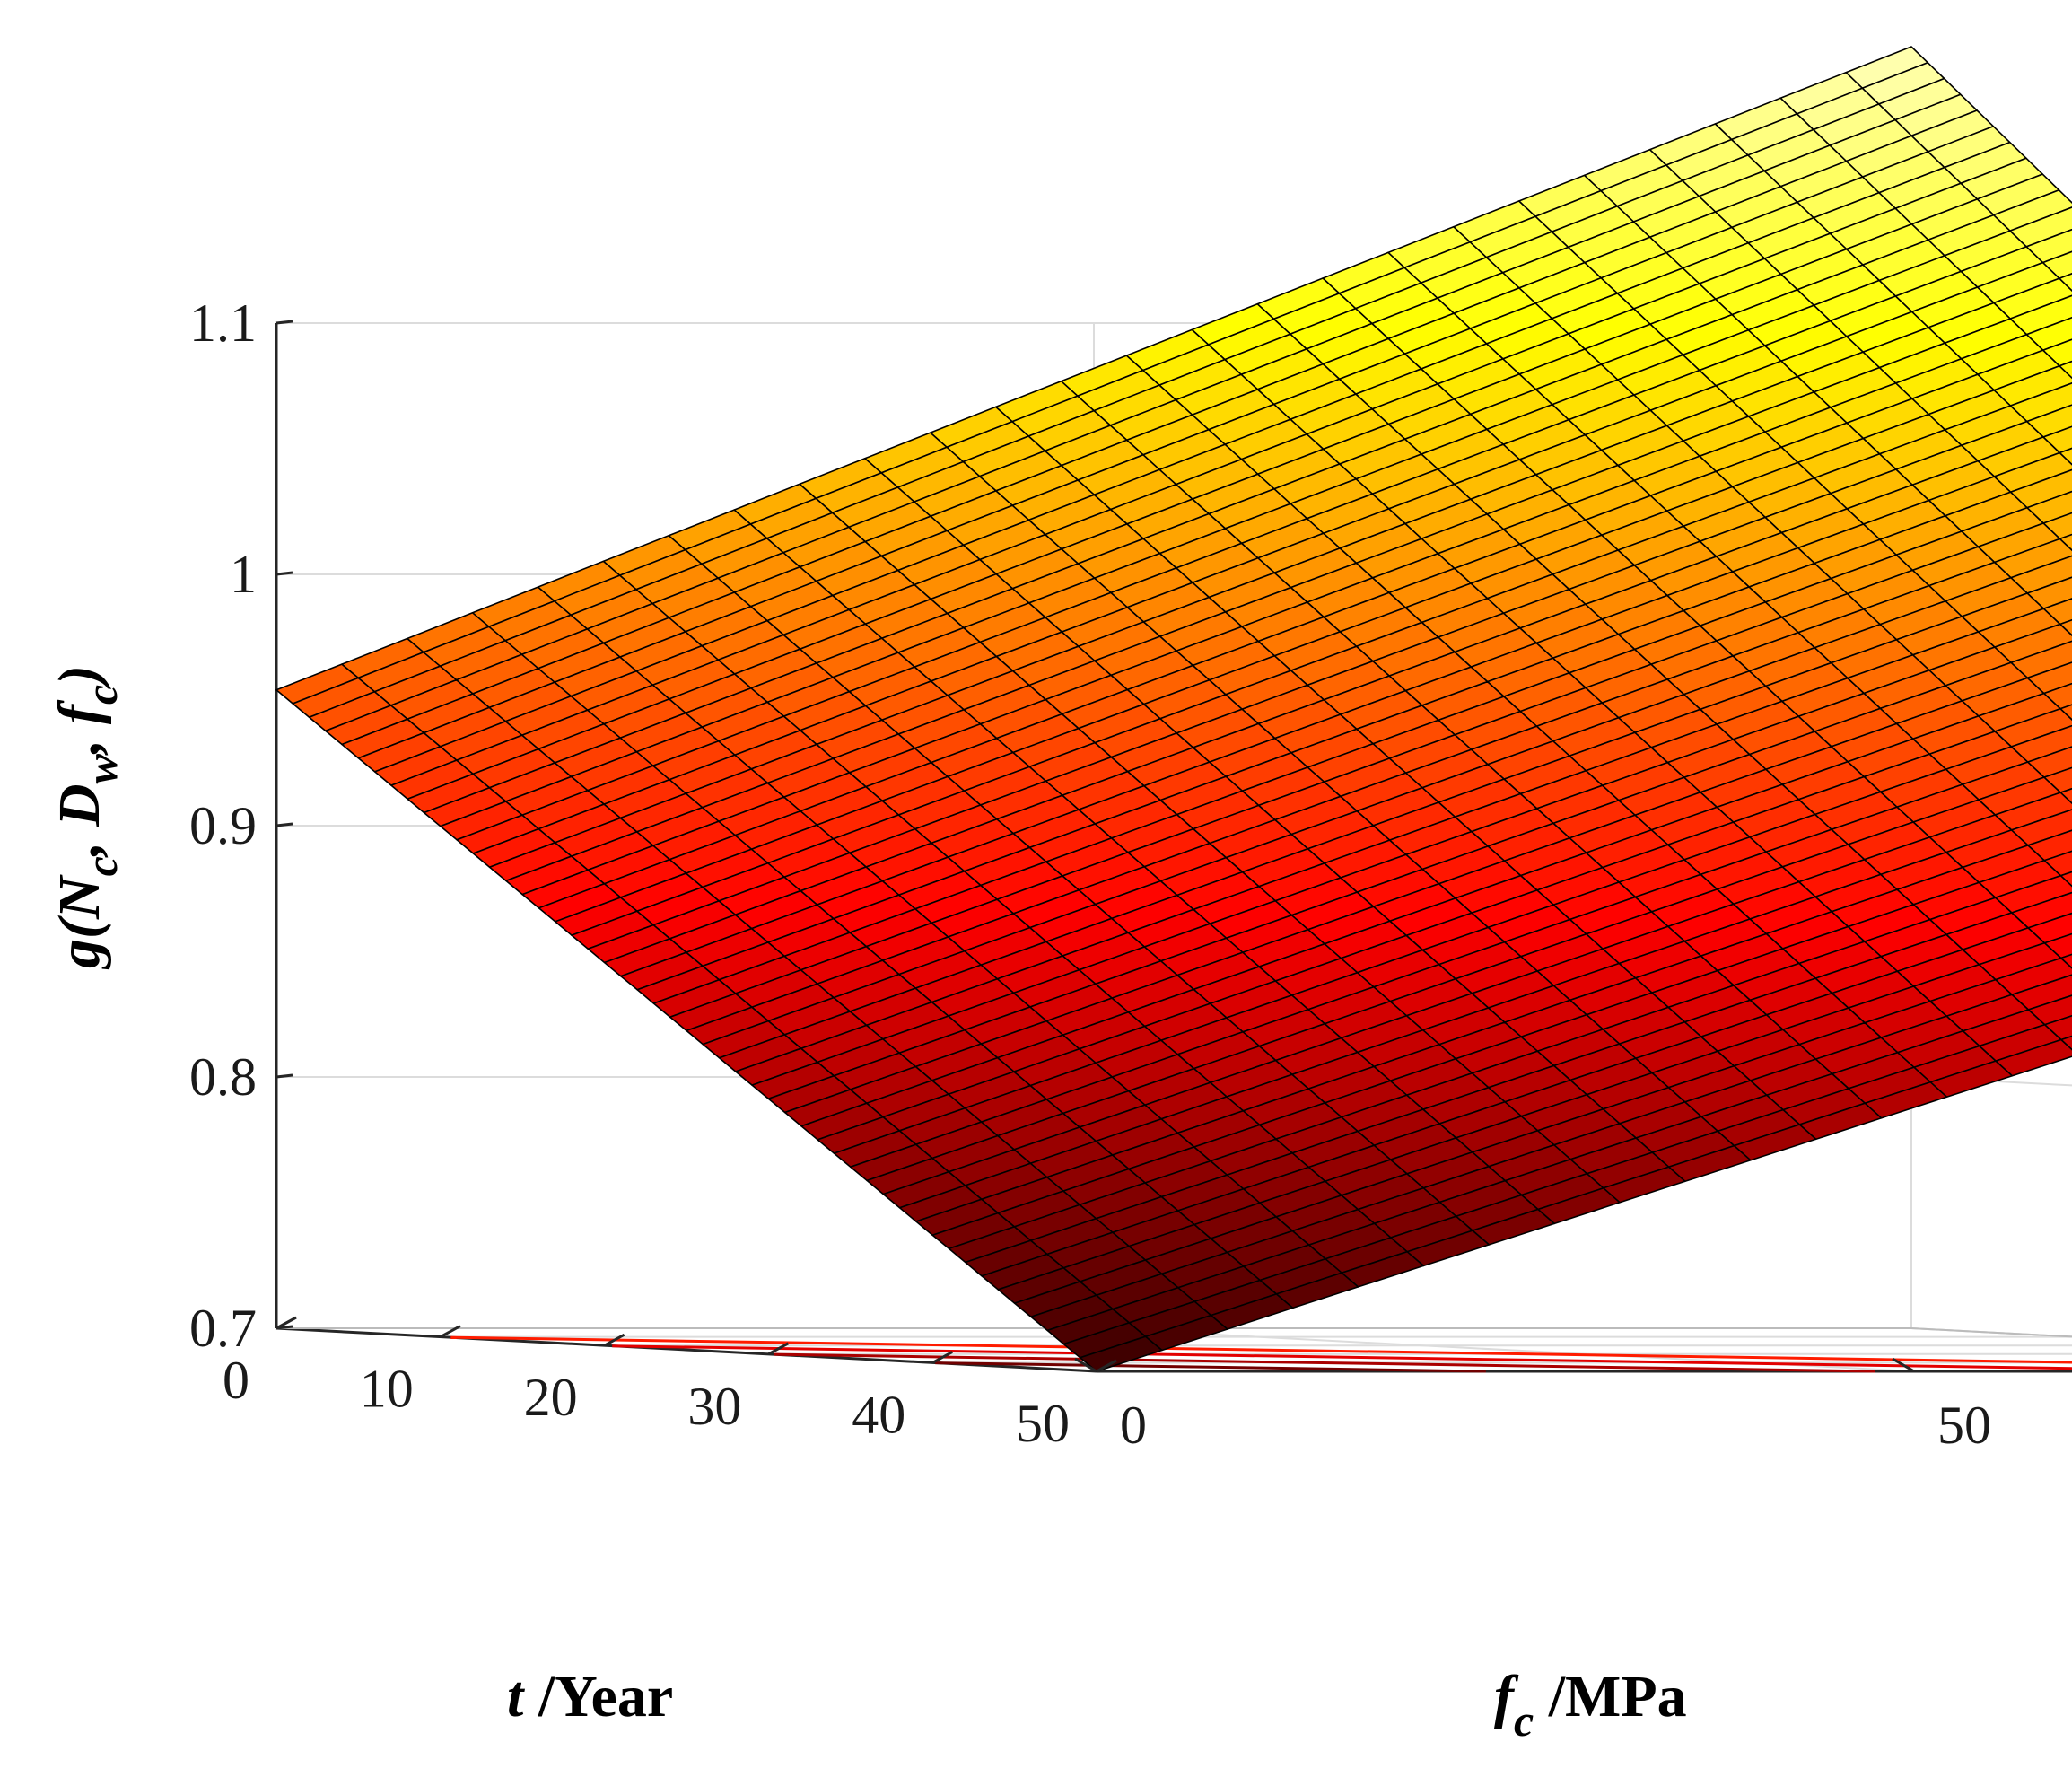 The width and height of the screenshot is (2072, 1777). I want to click on z-tick-label: 0.7, so click(223, 1328).